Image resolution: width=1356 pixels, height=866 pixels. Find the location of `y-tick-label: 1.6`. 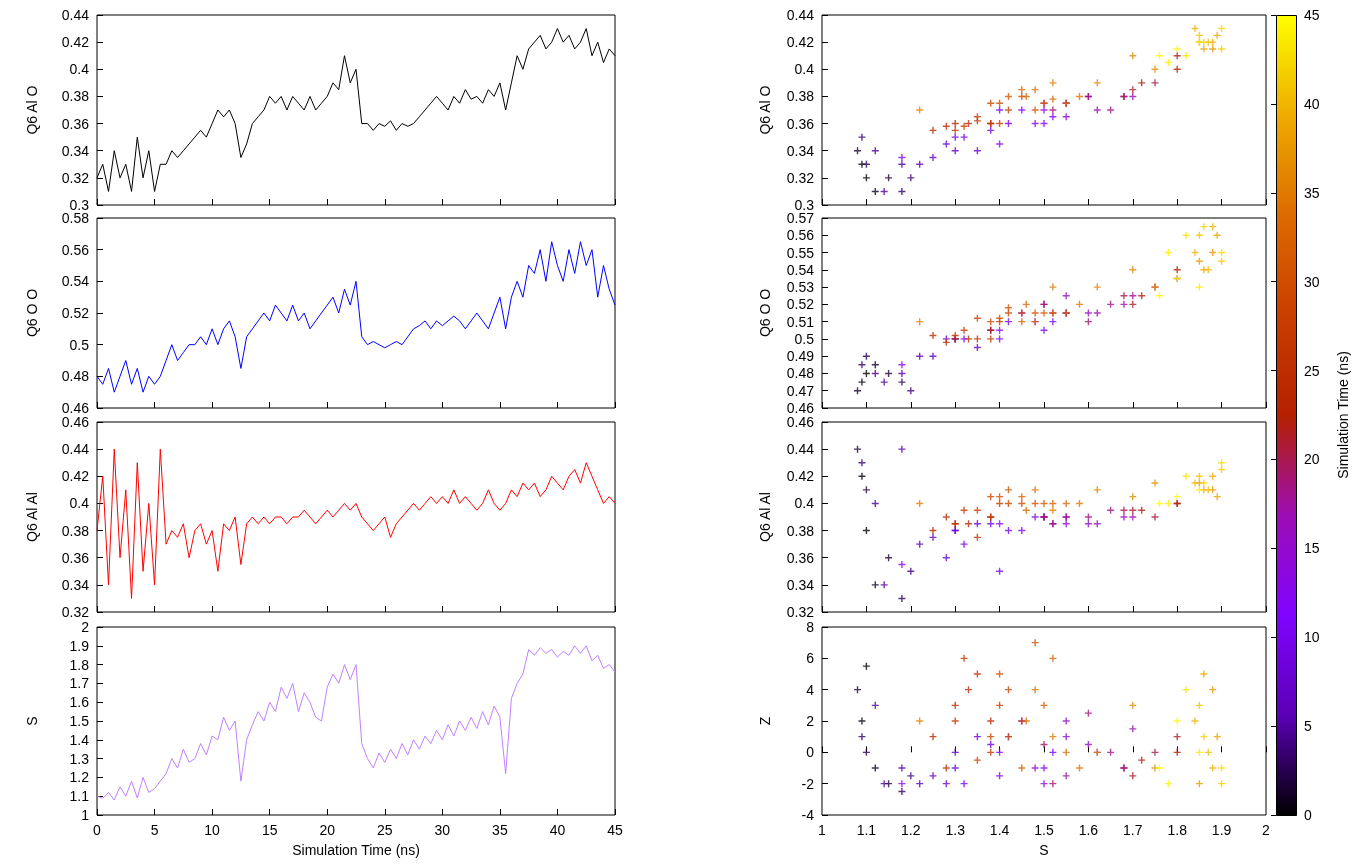

y-tick-label: 1.6 is located at coordinates (79, 702).